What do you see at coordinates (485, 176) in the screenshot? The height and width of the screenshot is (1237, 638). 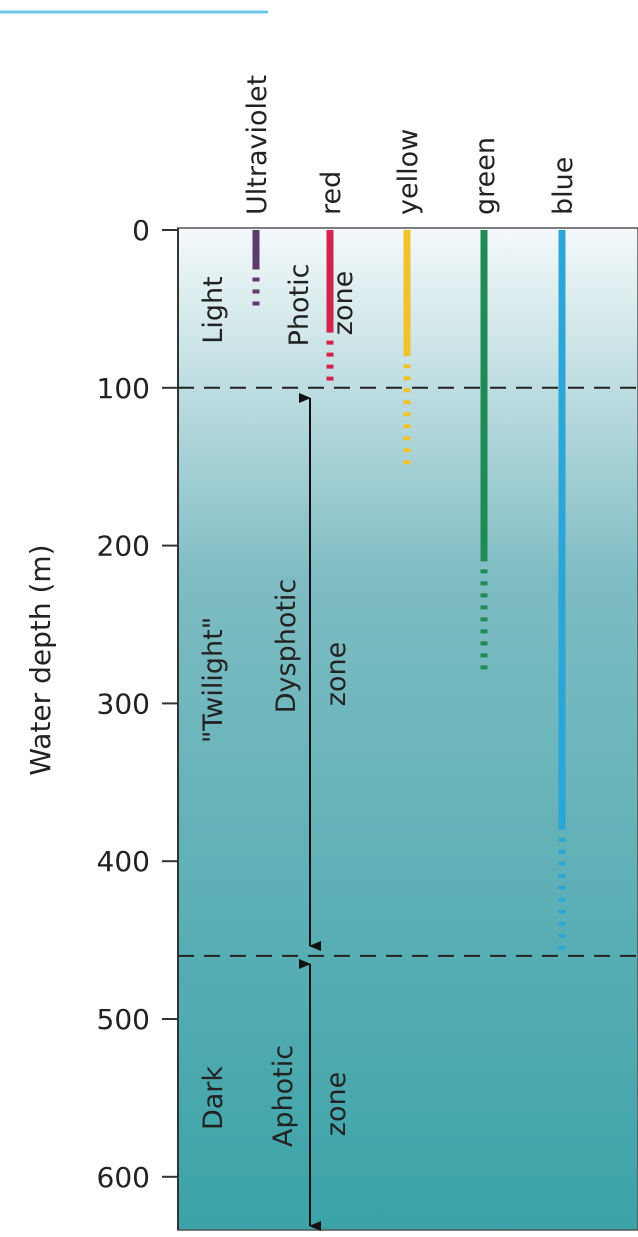 I see `green-wavelength-label: green` at bounding box center [485, 176].